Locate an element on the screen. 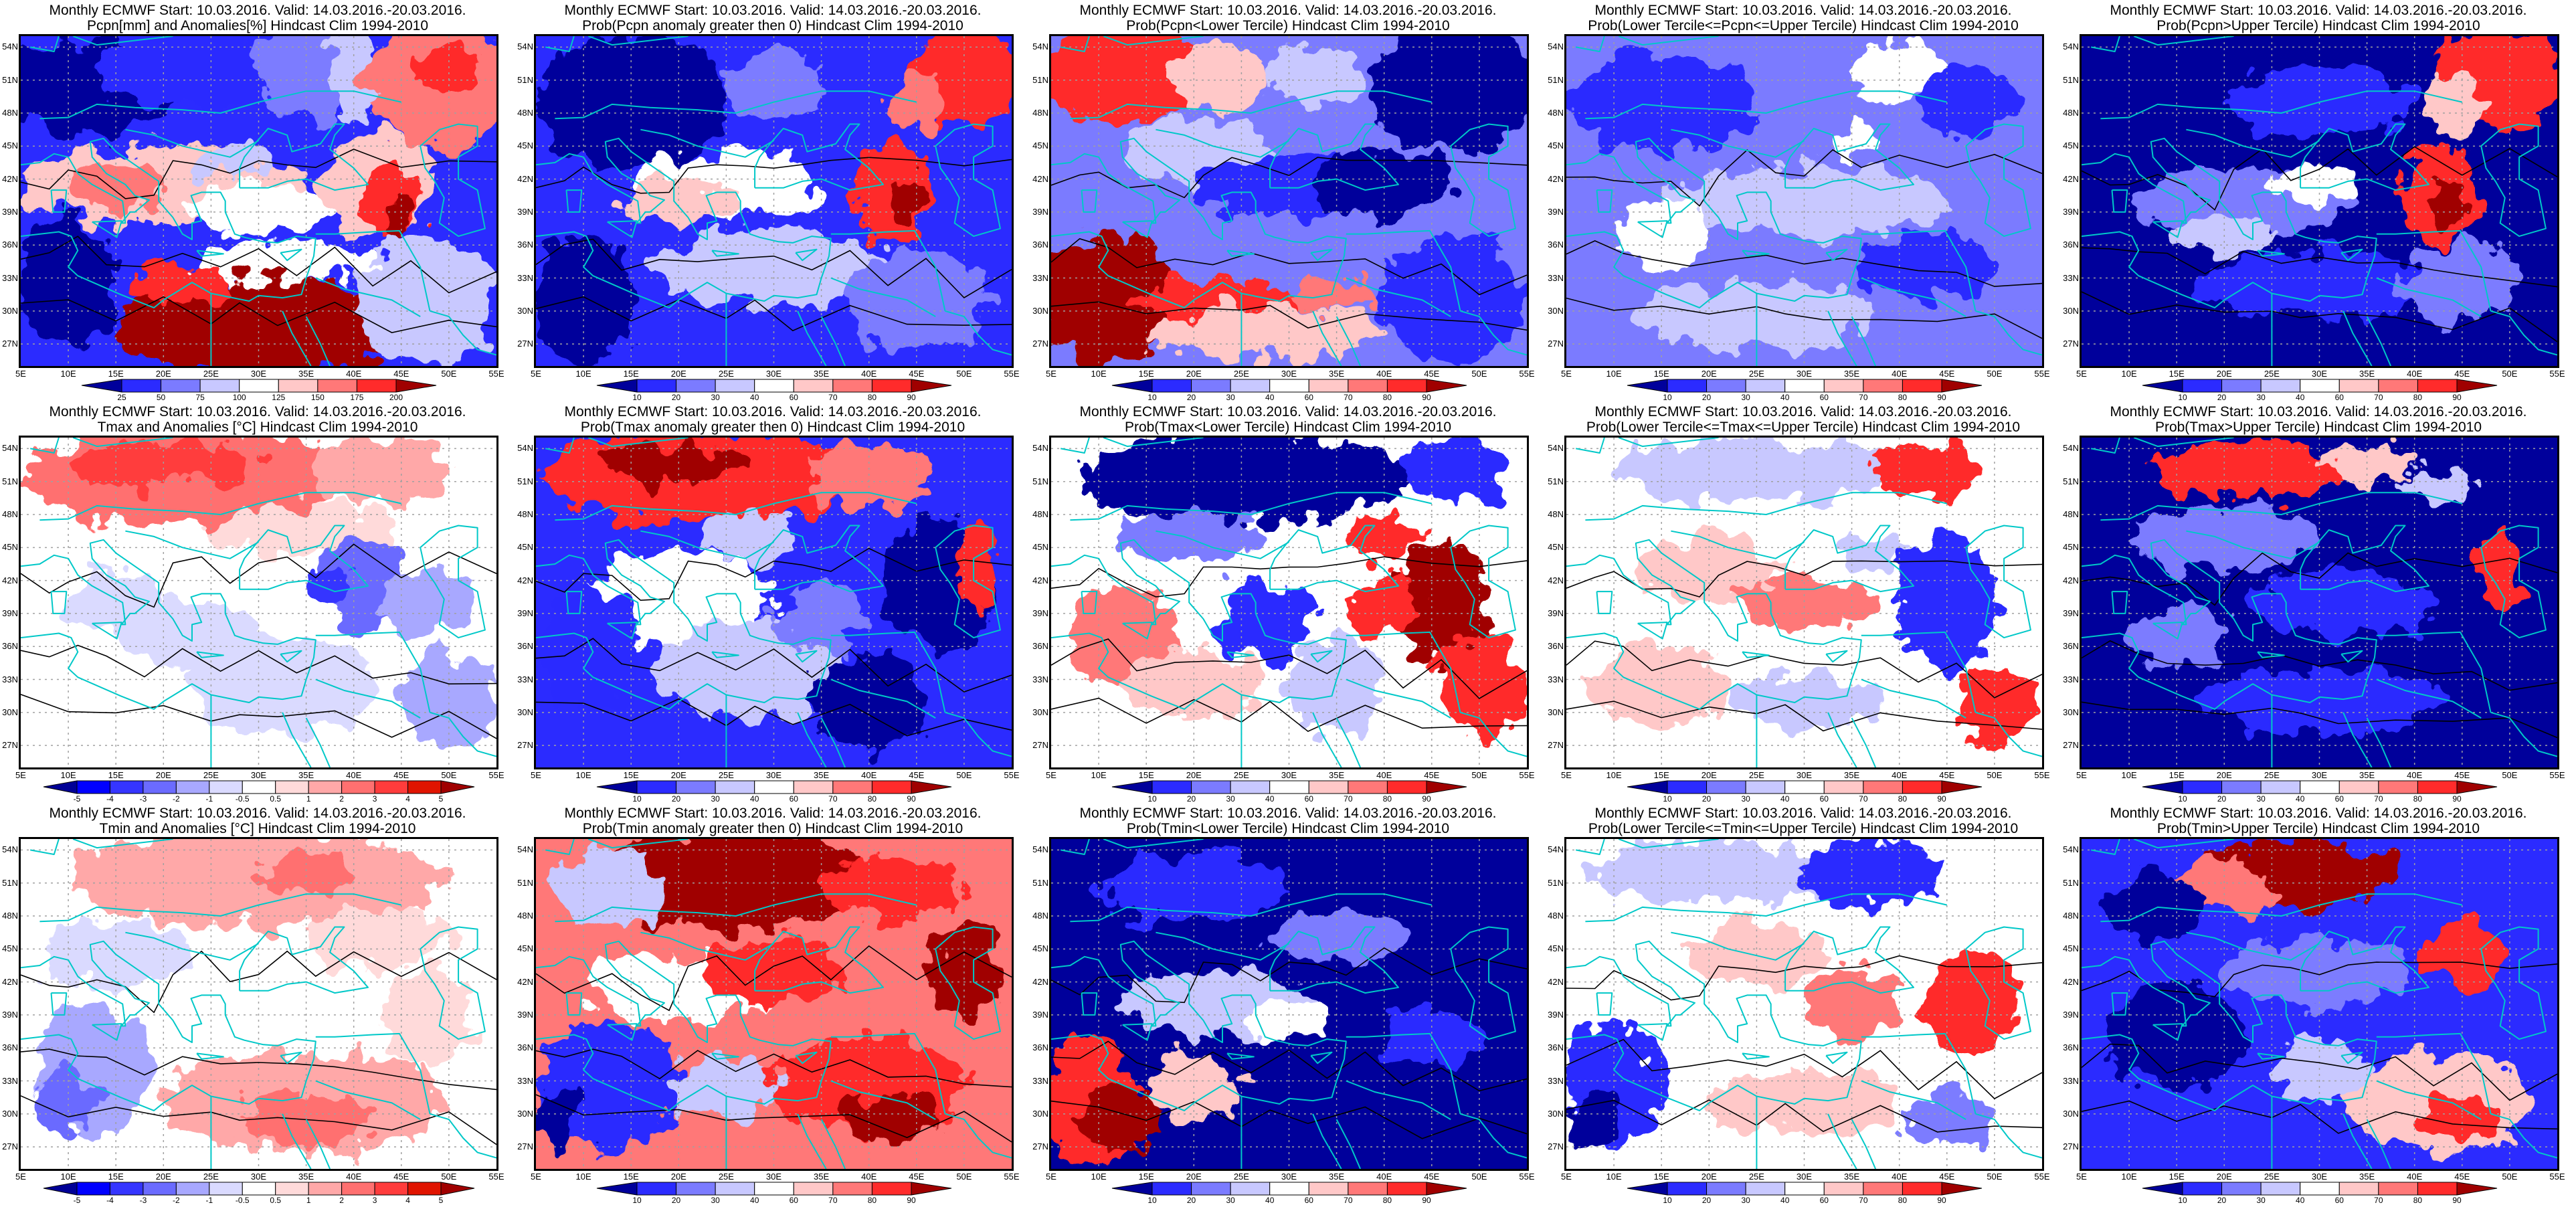 This screenshot has height=1205, width=2576. map-frame is located at coordinates (1289, 216).